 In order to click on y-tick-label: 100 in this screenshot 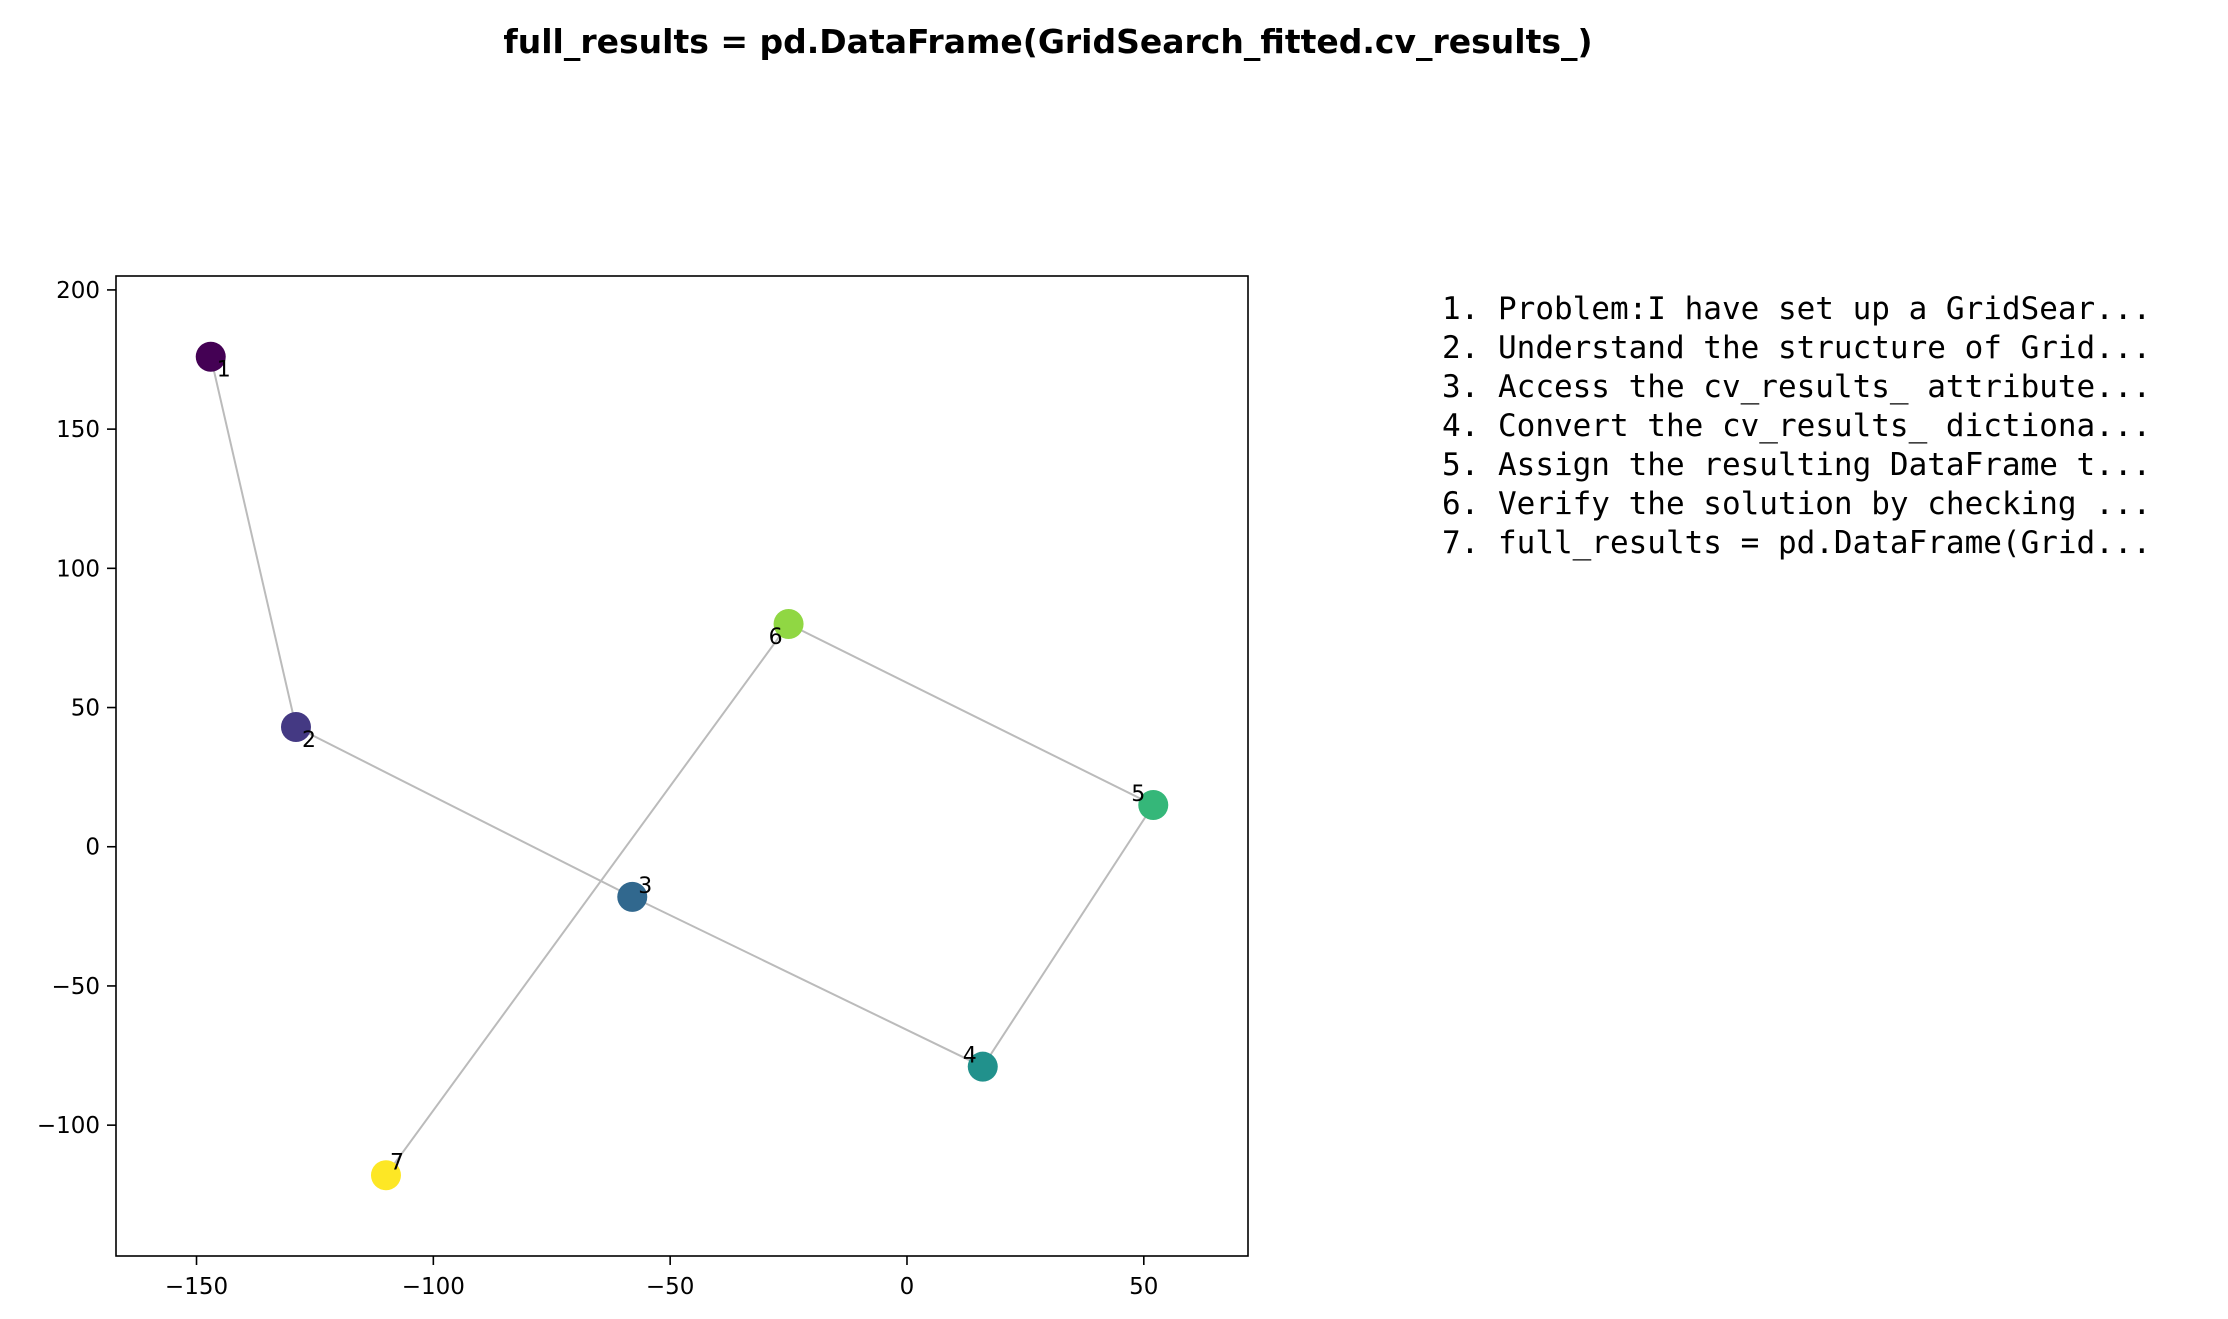, I will do `click(78, 569)`.